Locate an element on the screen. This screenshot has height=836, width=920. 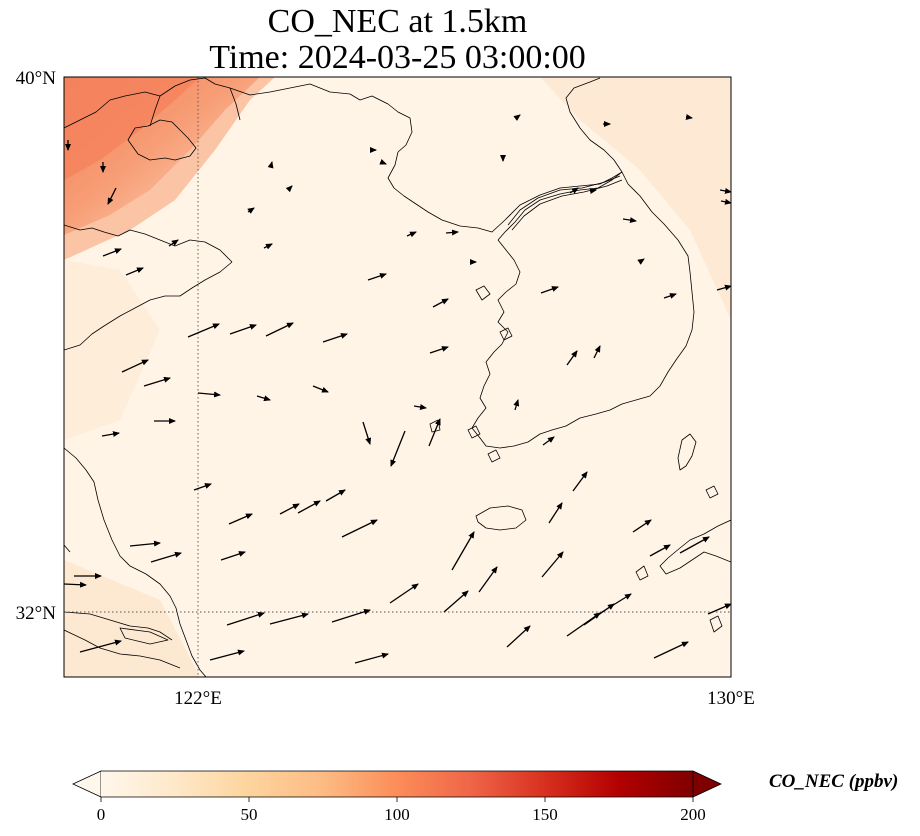
coast-shandong-south is located at coordinates (148, 306).